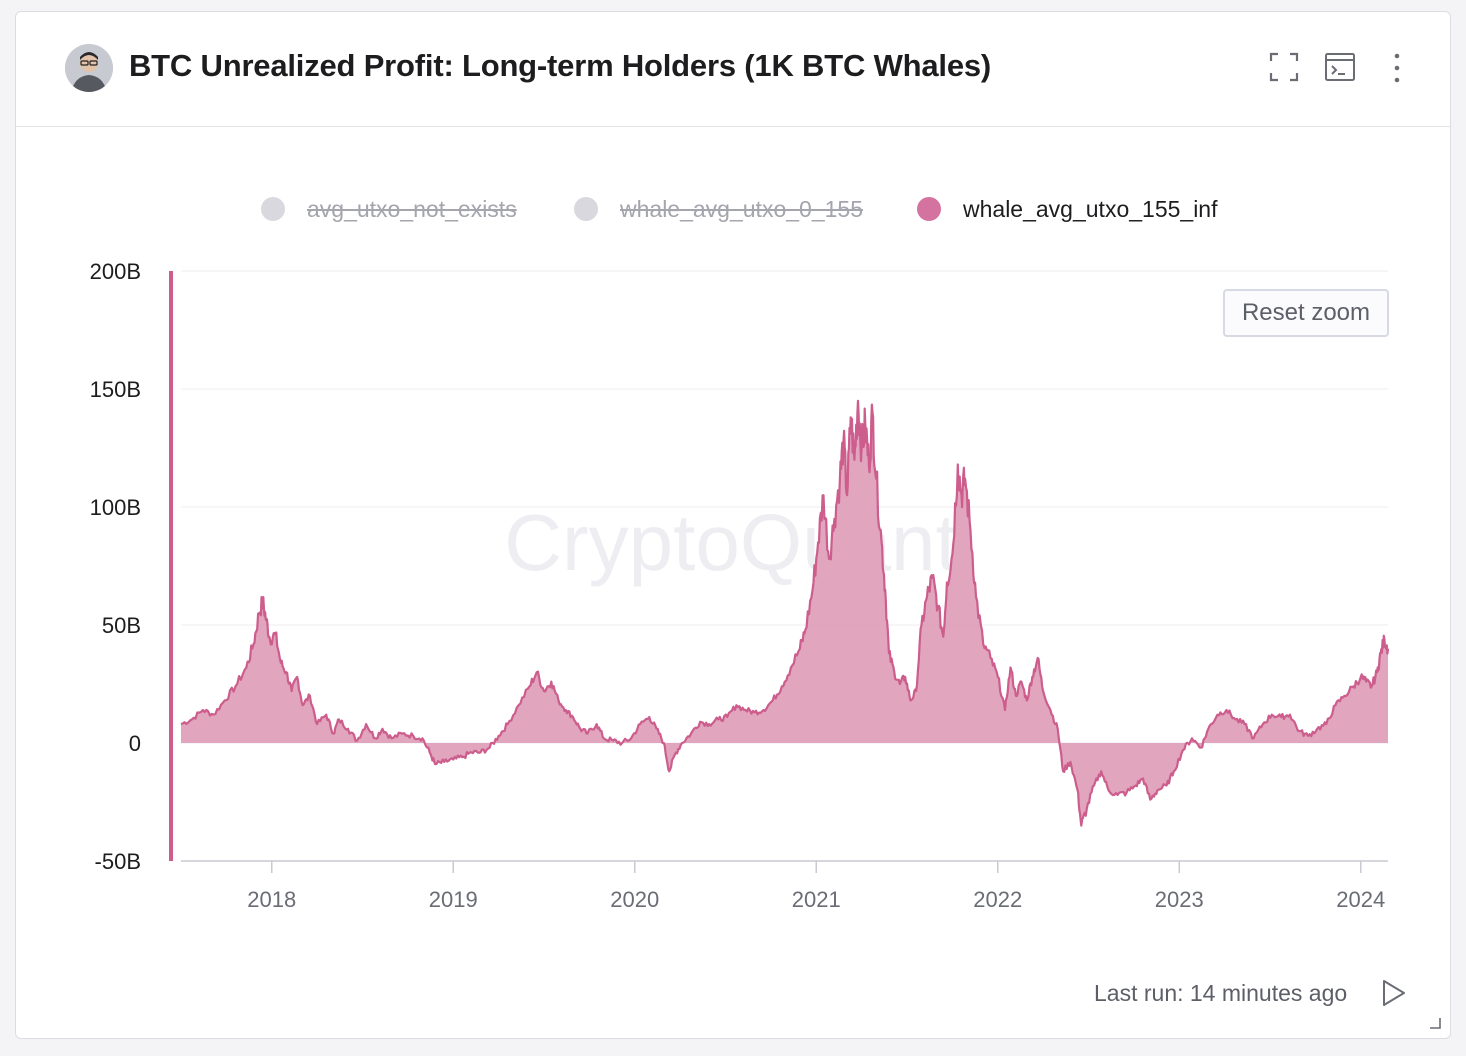 The width and height of the screenshot is (1466, 1056). I want to click on fullscreen-icon, so click(1284, 67).